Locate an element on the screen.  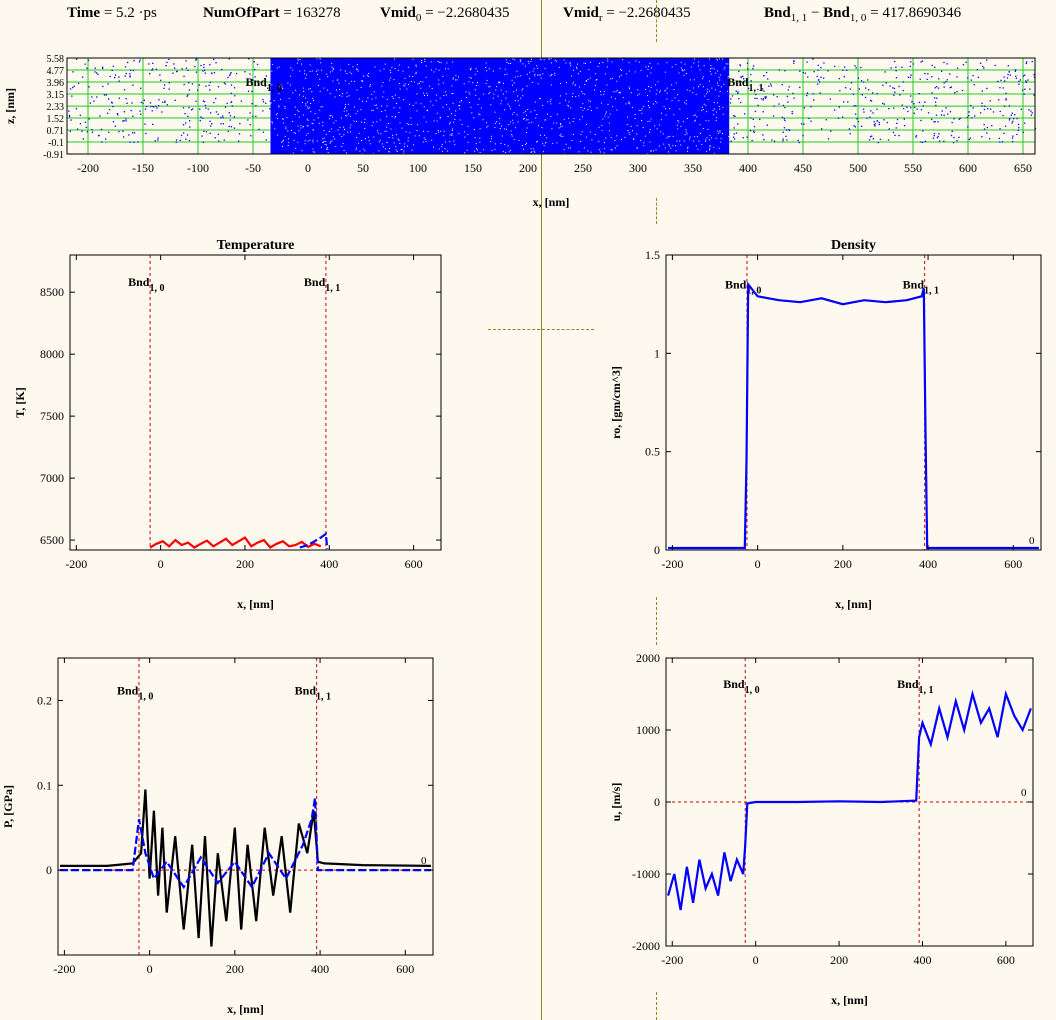
data-series-line is located at coordinates (235, 542).